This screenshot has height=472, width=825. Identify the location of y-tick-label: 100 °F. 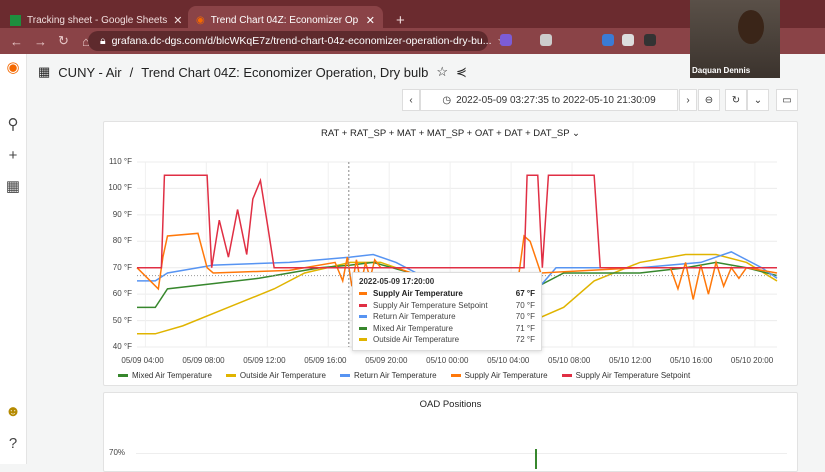
(120, 188).